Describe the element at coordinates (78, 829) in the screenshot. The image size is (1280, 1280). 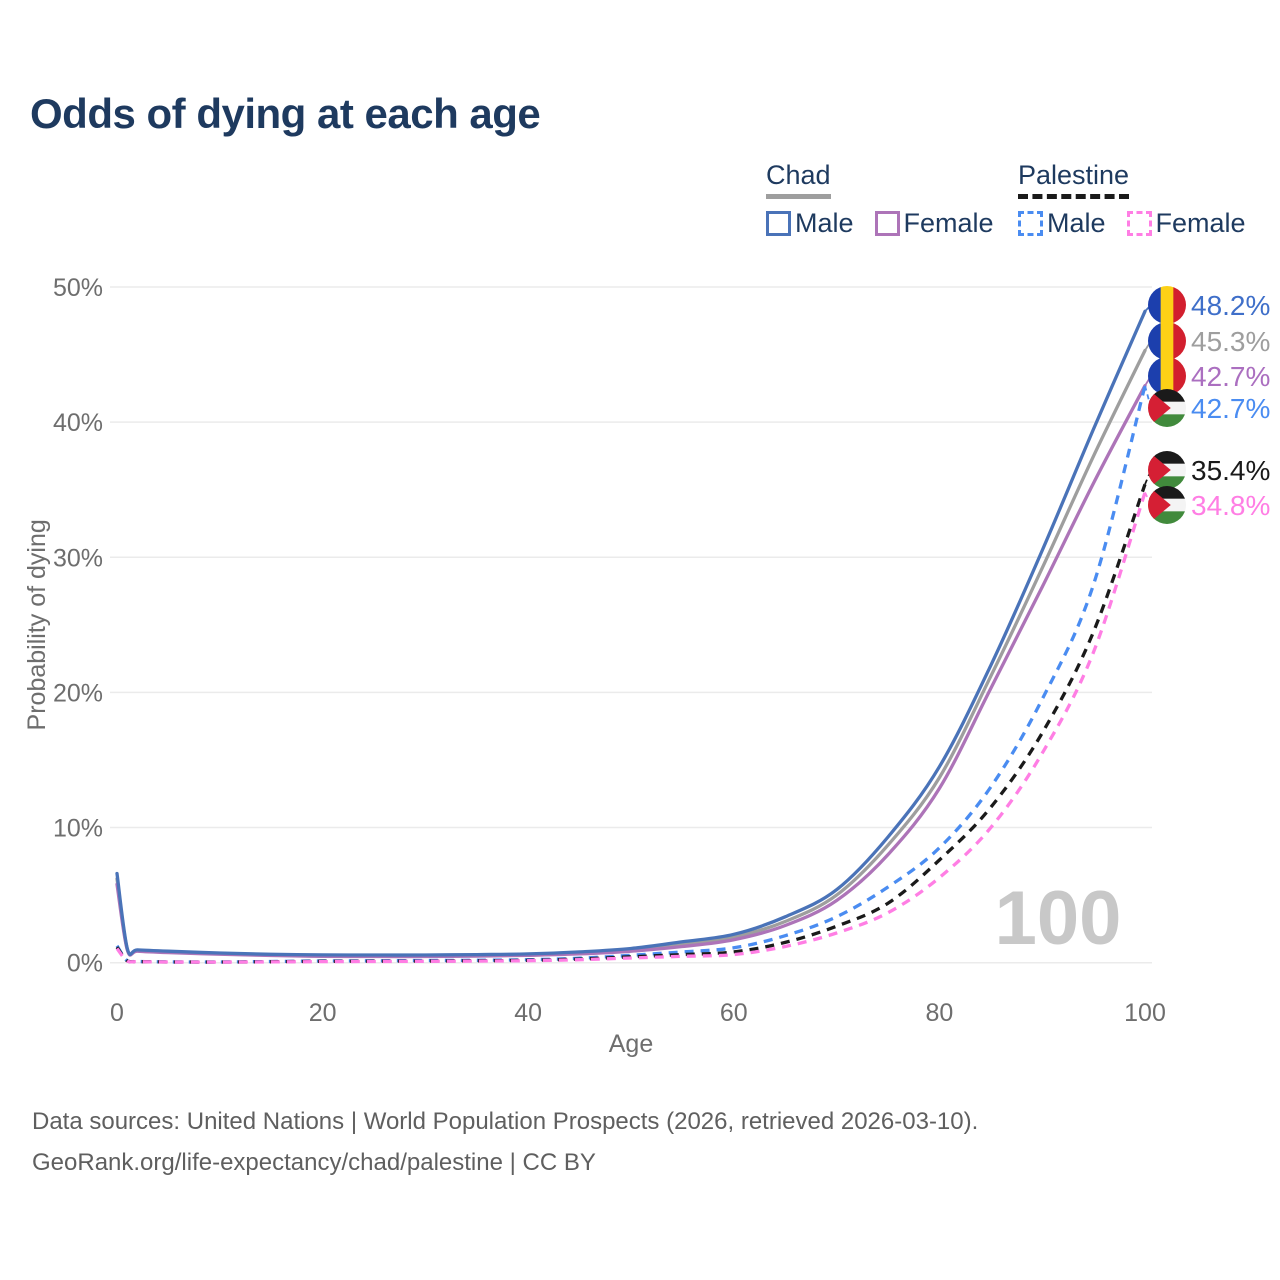
I see `y-tick-label: 10%` at that location.